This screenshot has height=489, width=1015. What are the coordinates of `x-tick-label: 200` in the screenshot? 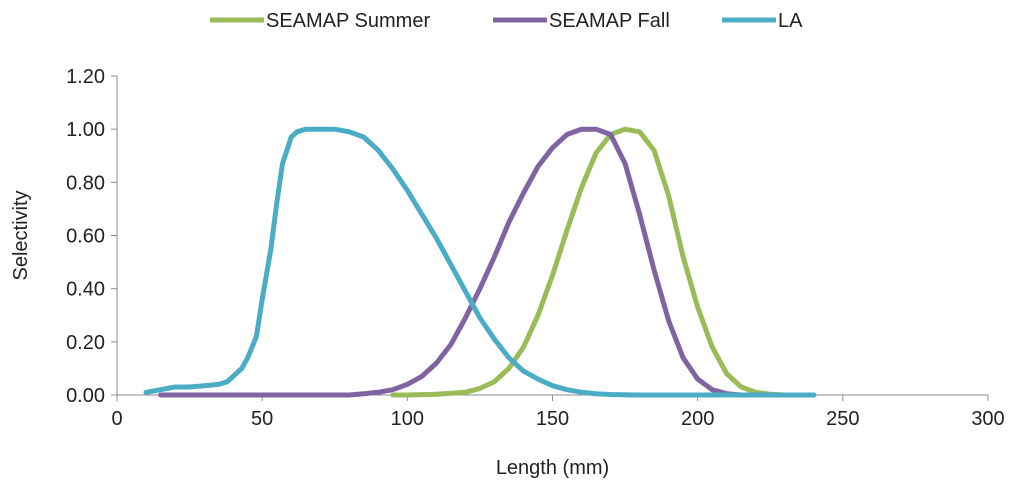 It's located at (697, 419).